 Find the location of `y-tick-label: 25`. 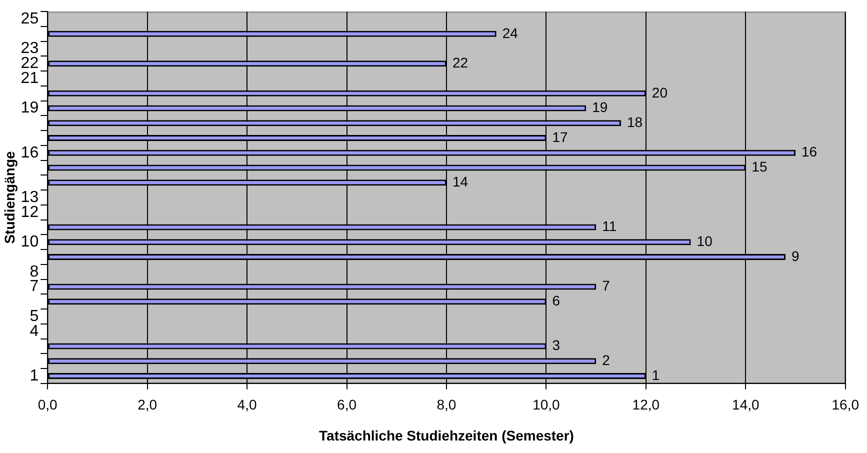

y-tick-label: 25 is located at coordinates (29, 19).